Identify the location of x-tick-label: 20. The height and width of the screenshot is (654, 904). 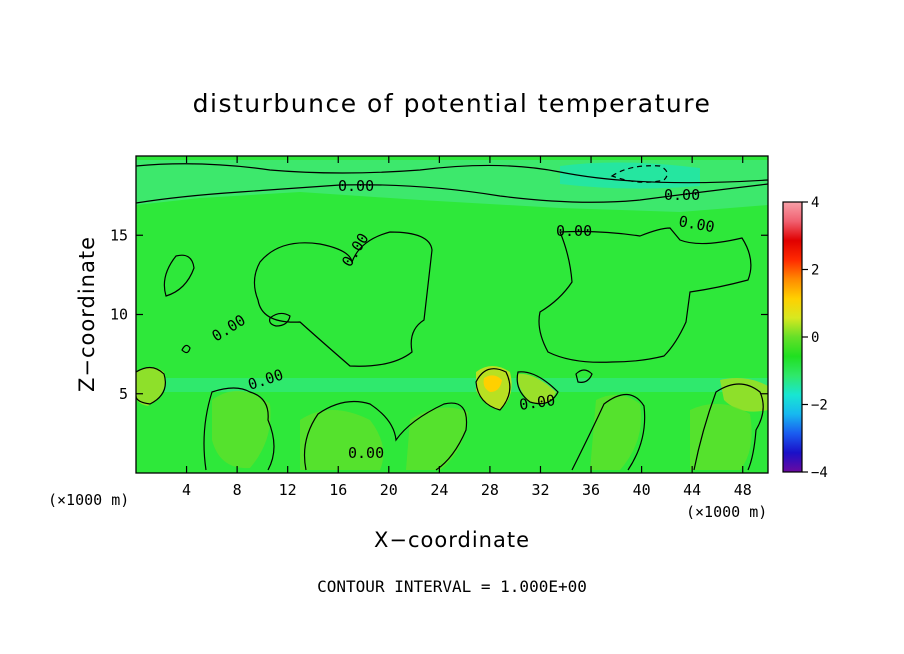
(389, 490).